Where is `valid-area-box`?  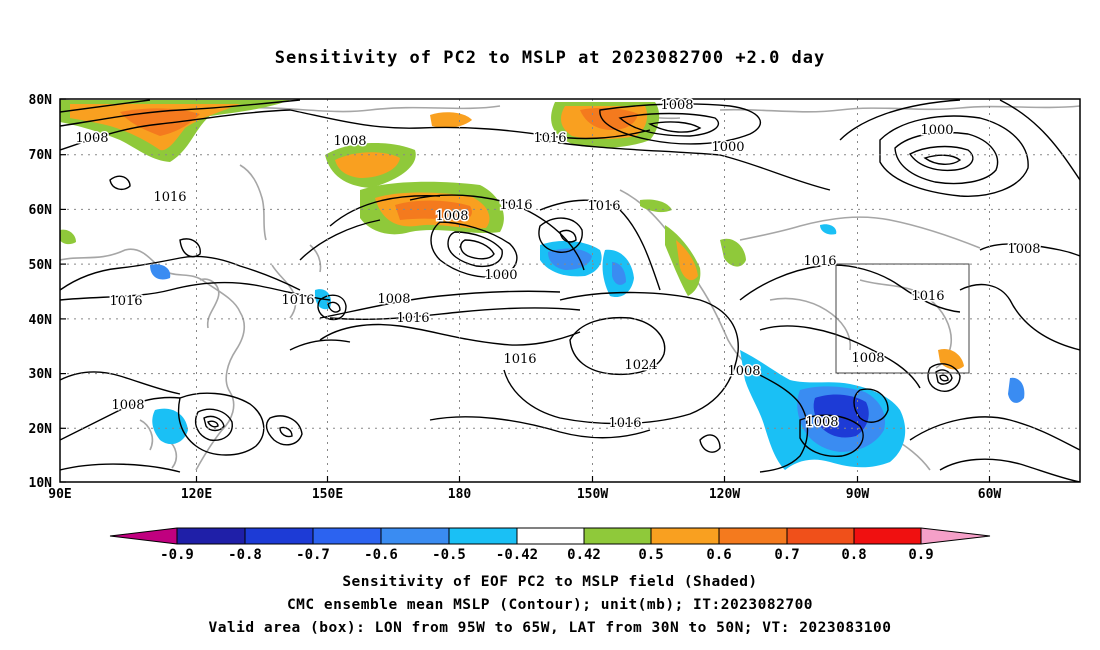 valid-area-box is located at coordinates (902, 318).